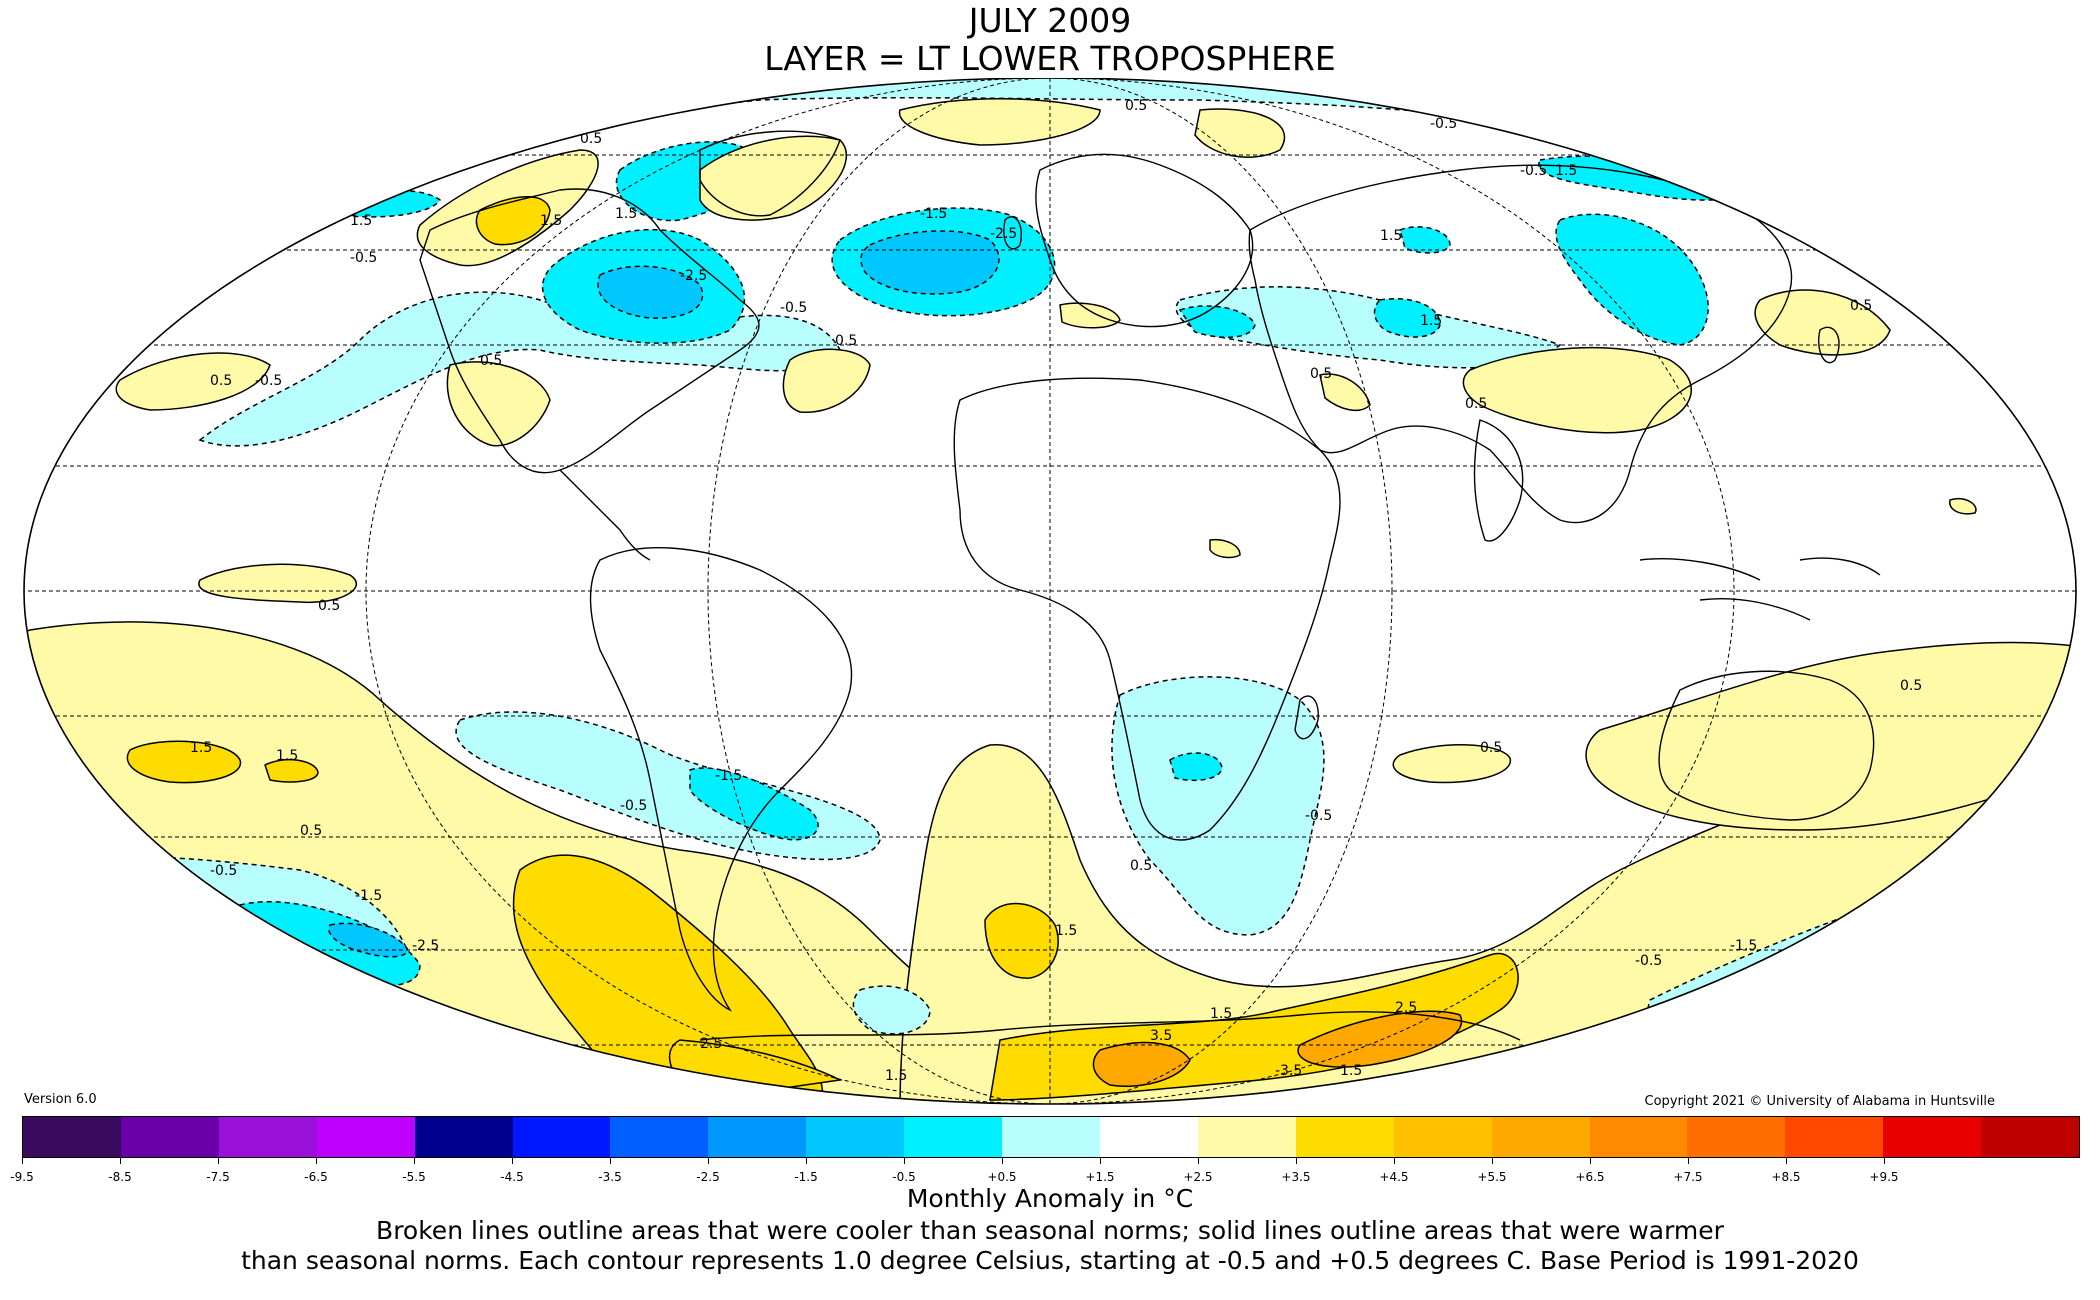 This screenshot has height=1300, width=2100. I want to click on antarctica-outline, so click(1110, 1026).